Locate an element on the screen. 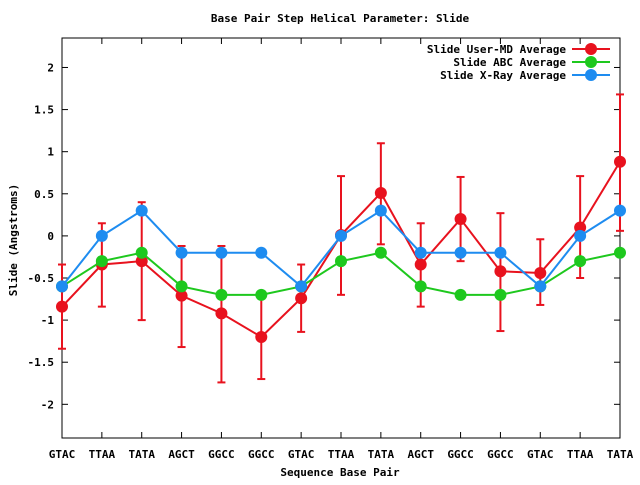  y-tick-label: 0.5 is located at coordinates (44, 194).